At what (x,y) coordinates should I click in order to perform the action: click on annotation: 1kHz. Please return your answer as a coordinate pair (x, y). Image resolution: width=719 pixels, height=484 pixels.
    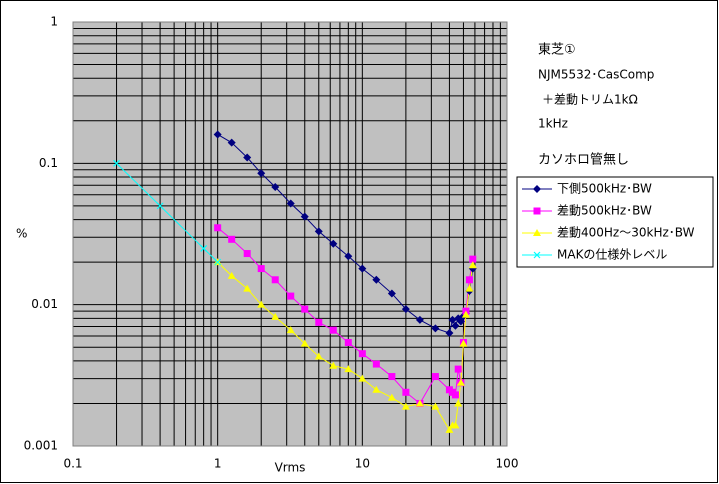
    Looking at the image, I should click on (553, 124).